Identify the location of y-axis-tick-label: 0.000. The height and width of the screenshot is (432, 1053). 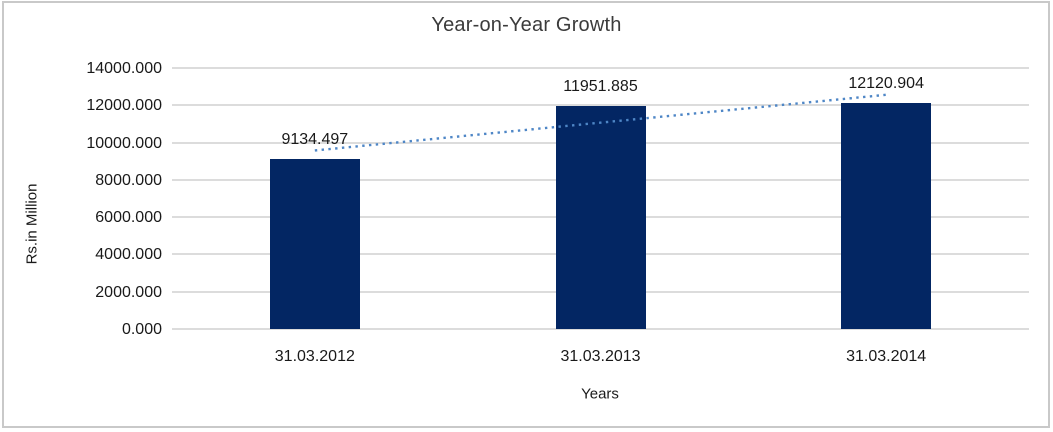
(141, 329).